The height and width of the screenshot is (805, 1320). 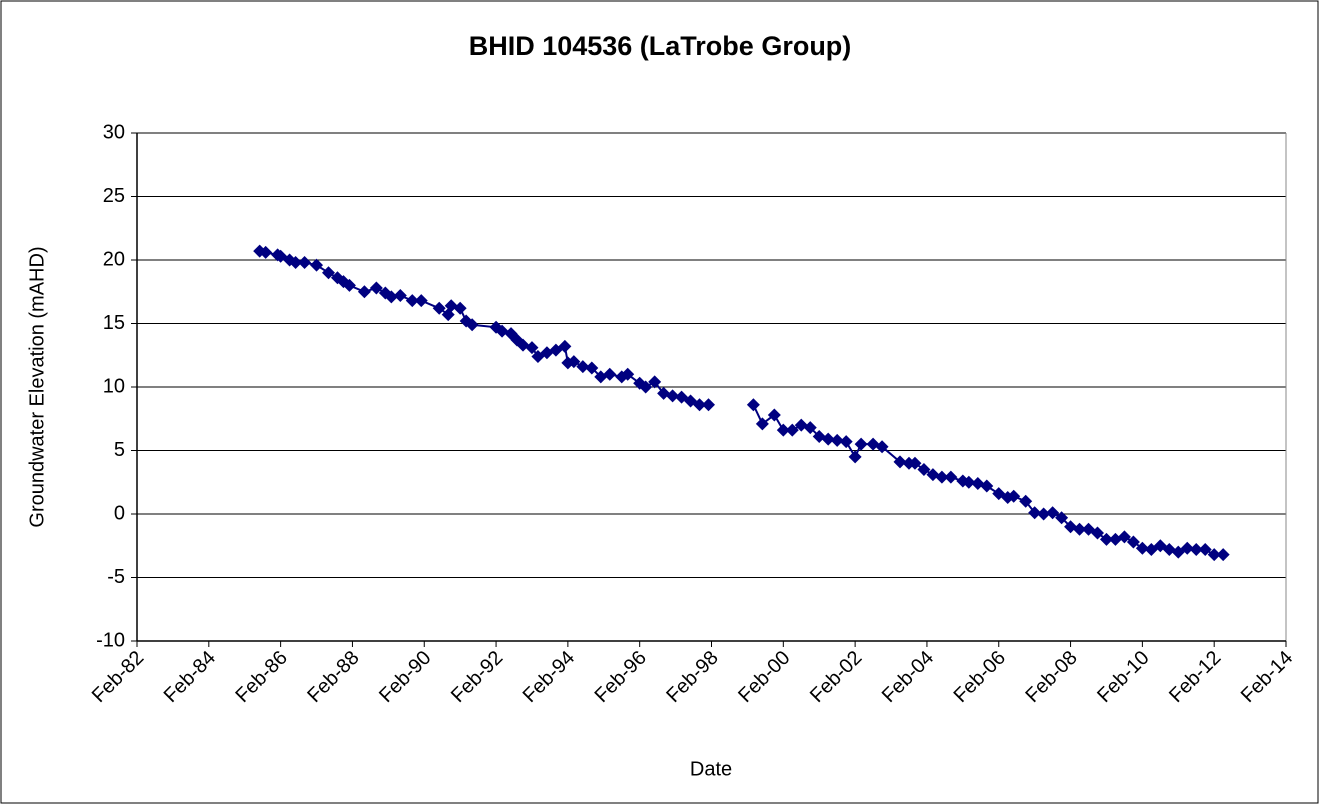 What do you see at coordinates (711, 769) in the screenshot?
I see `x-axis-label: Date` at bounding box center [711, 769].